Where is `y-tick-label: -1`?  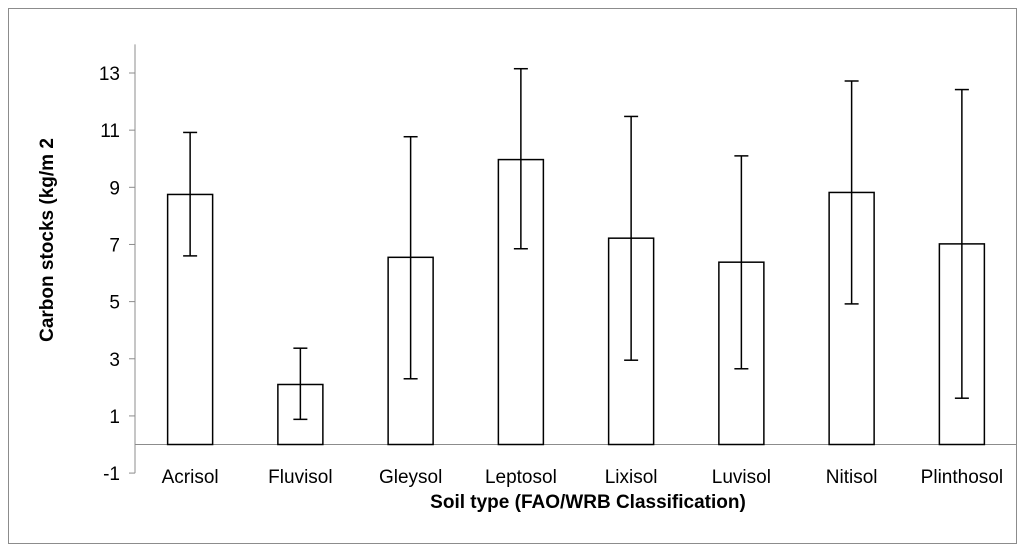
y-tick-label: -1 is located at coordinates (111, 474).